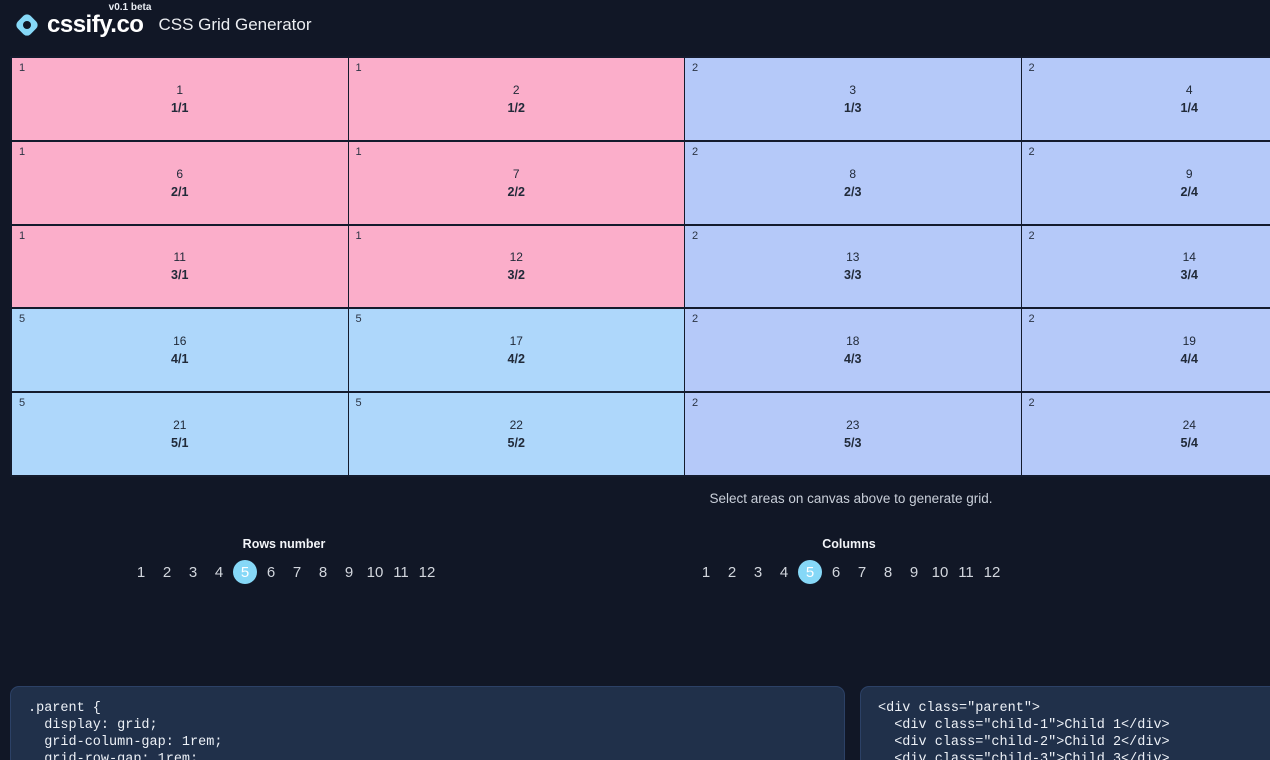  I want to click on cell-position: 2/3, so click(853, 191).